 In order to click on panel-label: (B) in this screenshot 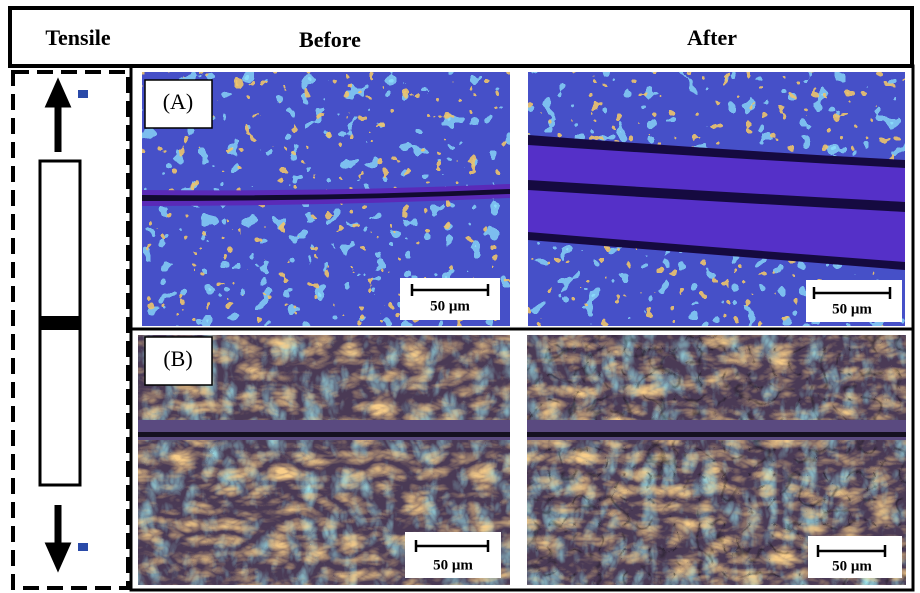, I will do `click(177, 358)`.